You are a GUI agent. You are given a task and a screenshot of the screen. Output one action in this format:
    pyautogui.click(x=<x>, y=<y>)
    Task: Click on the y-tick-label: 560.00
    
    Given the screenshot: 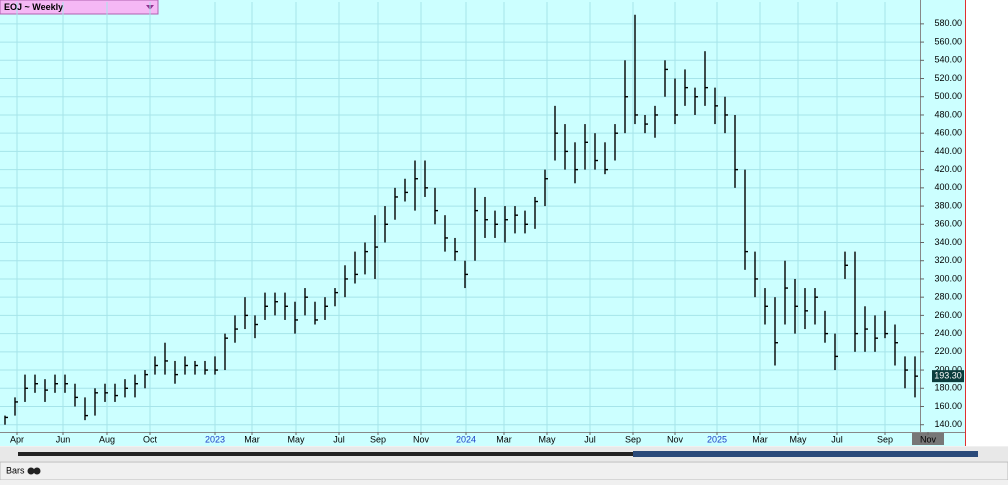 What is the action you would take?
    pyautogui.click(x=948, y=41)
    